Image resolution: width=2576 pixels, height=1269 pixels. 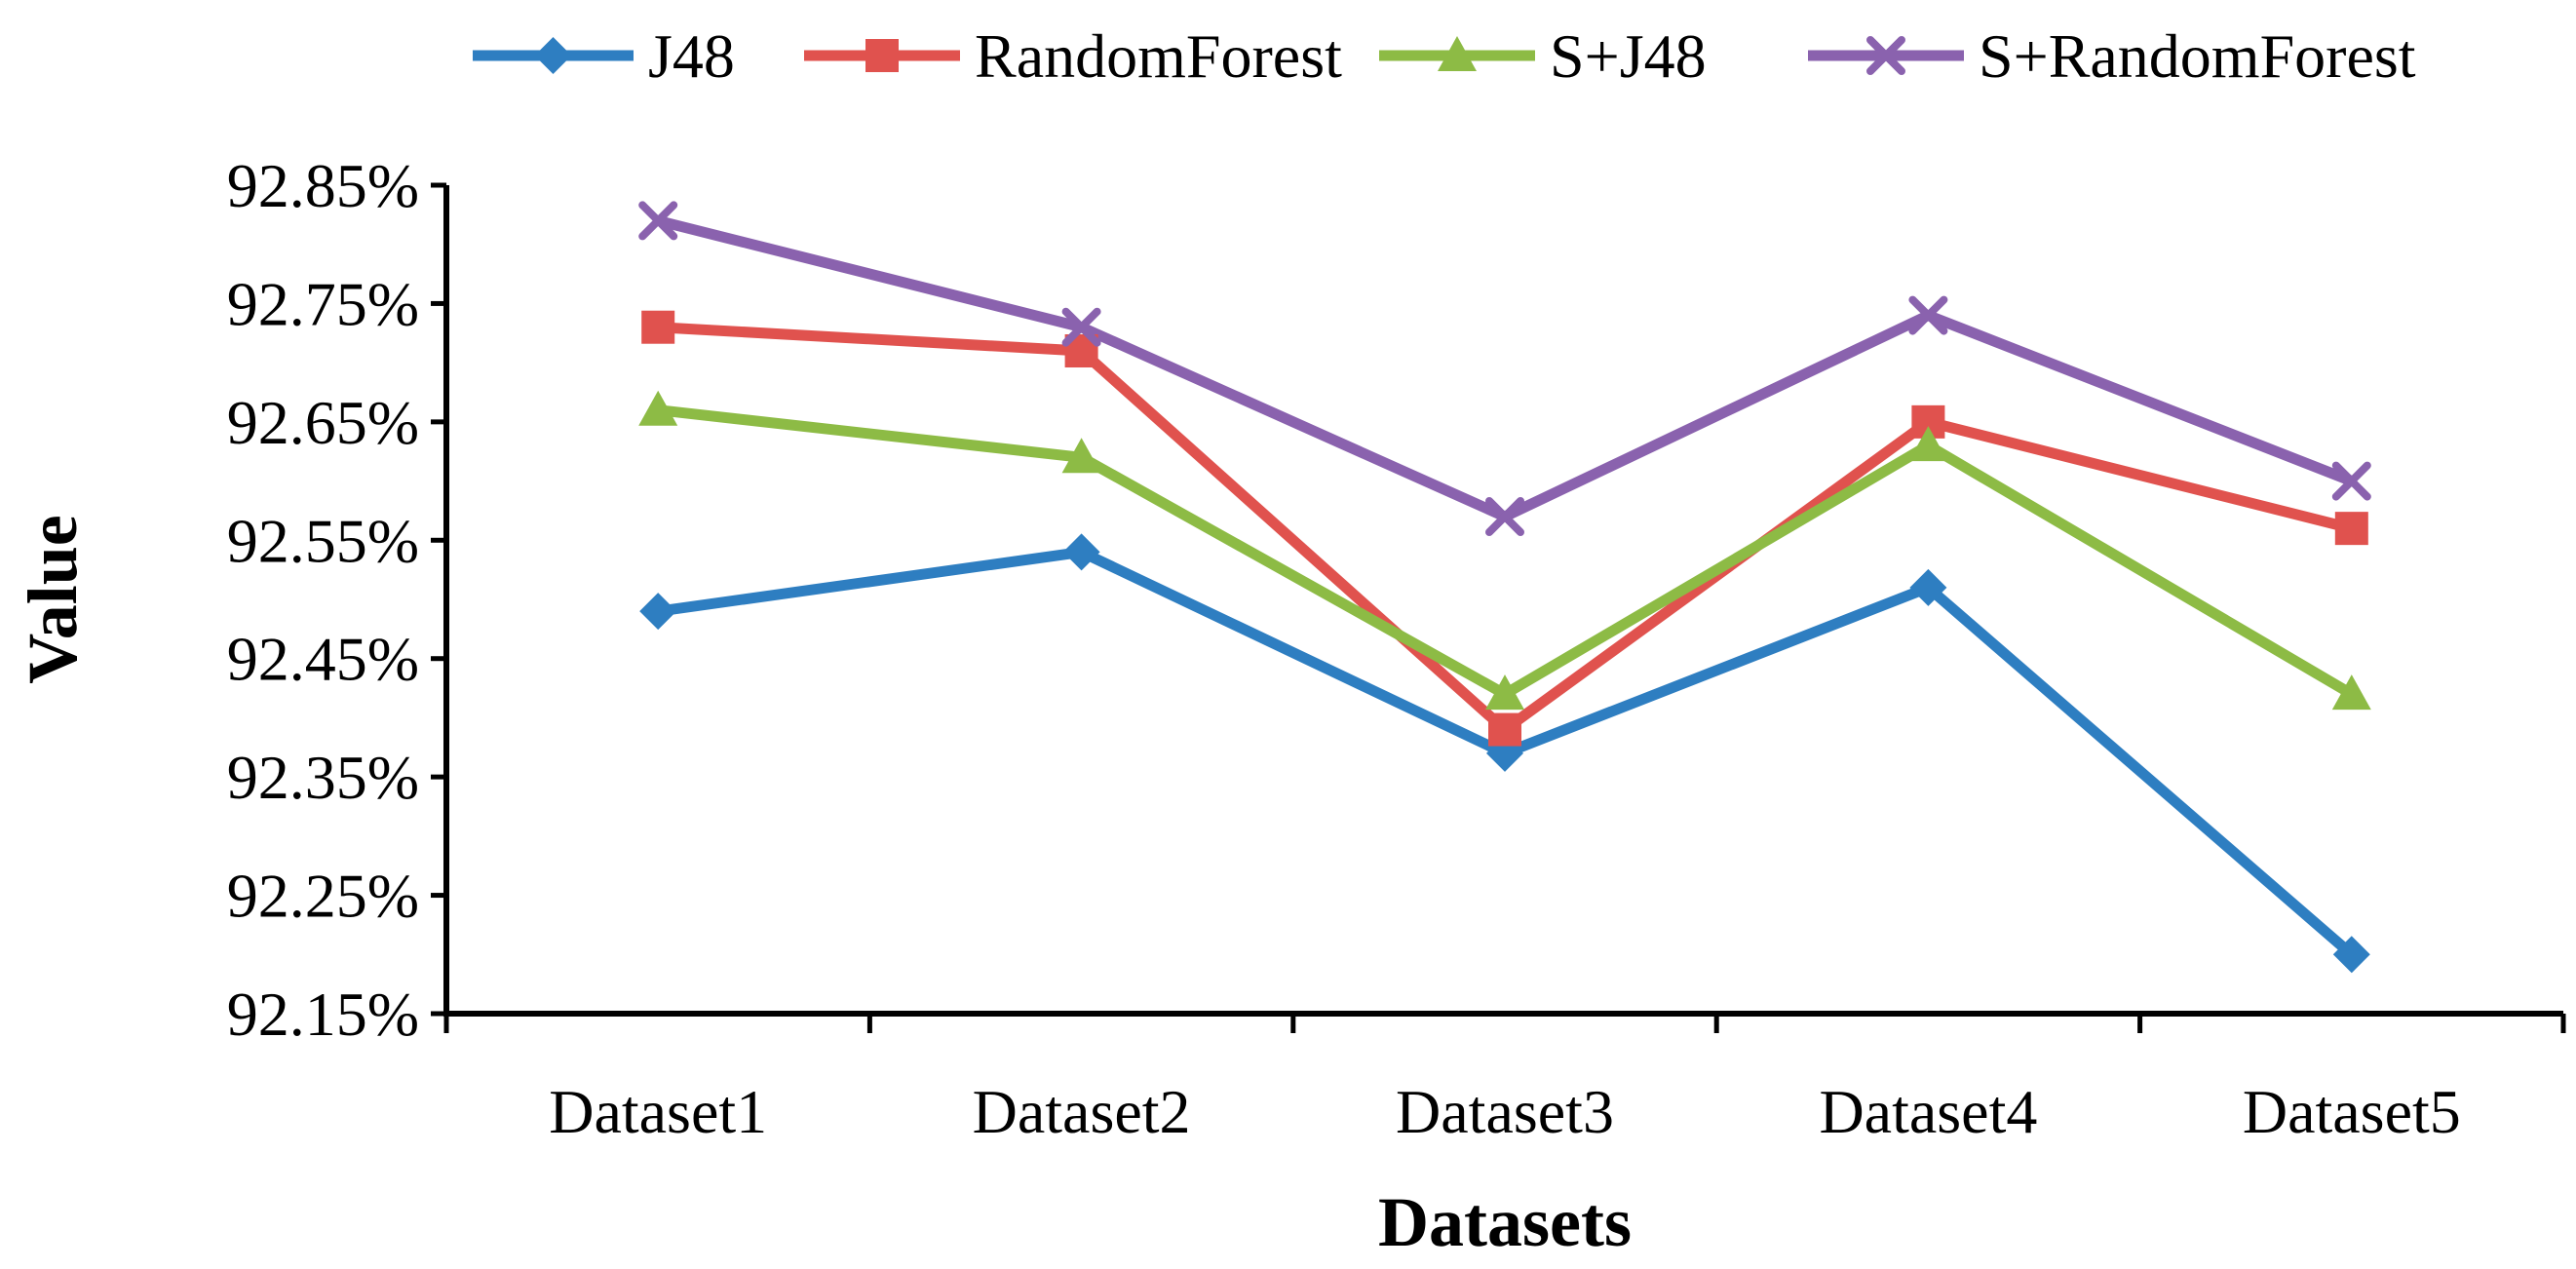 What do you see at coordinates (323, 540) in the screenshot?
I see `y-tick-label: 92.55%` at bounding box center [323, 540].